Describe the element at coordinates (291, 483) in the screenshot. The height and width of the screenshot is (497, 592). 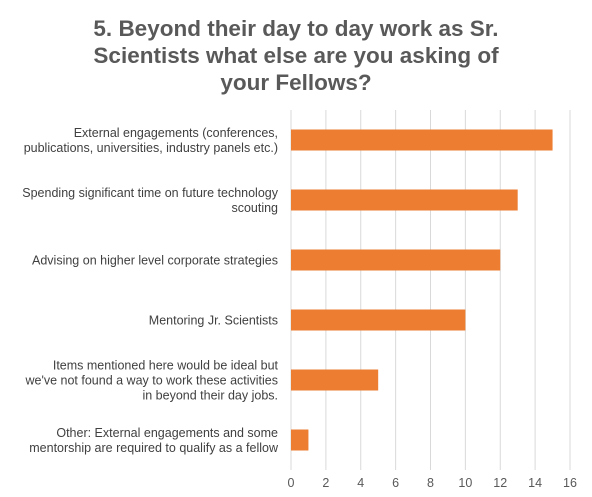
I see `x-tick-label: 0` at that location.